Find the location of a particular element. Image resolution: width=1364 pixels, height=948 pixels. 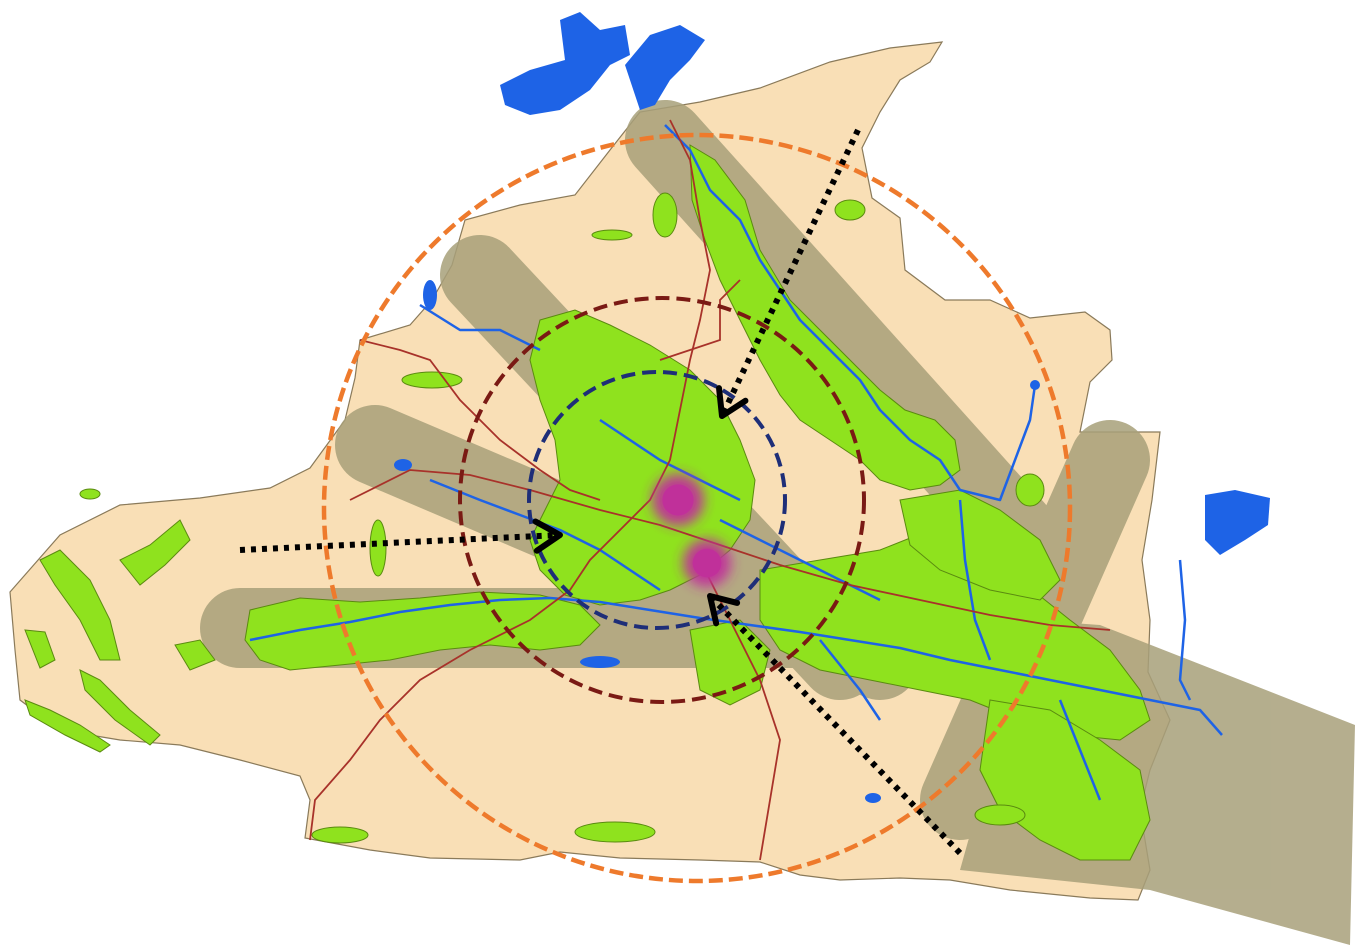

river-north is located at coordinates (850, 313).